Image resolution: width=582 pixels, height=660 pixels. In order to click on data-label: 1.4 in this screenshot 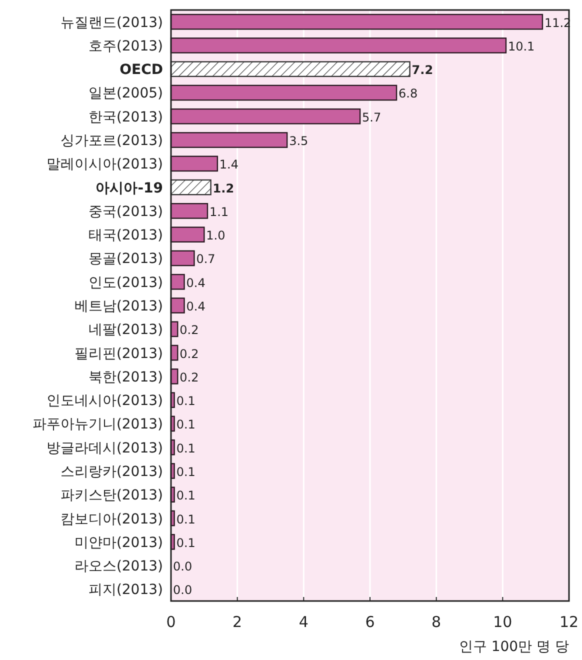, I will do `click(229, 165)`.